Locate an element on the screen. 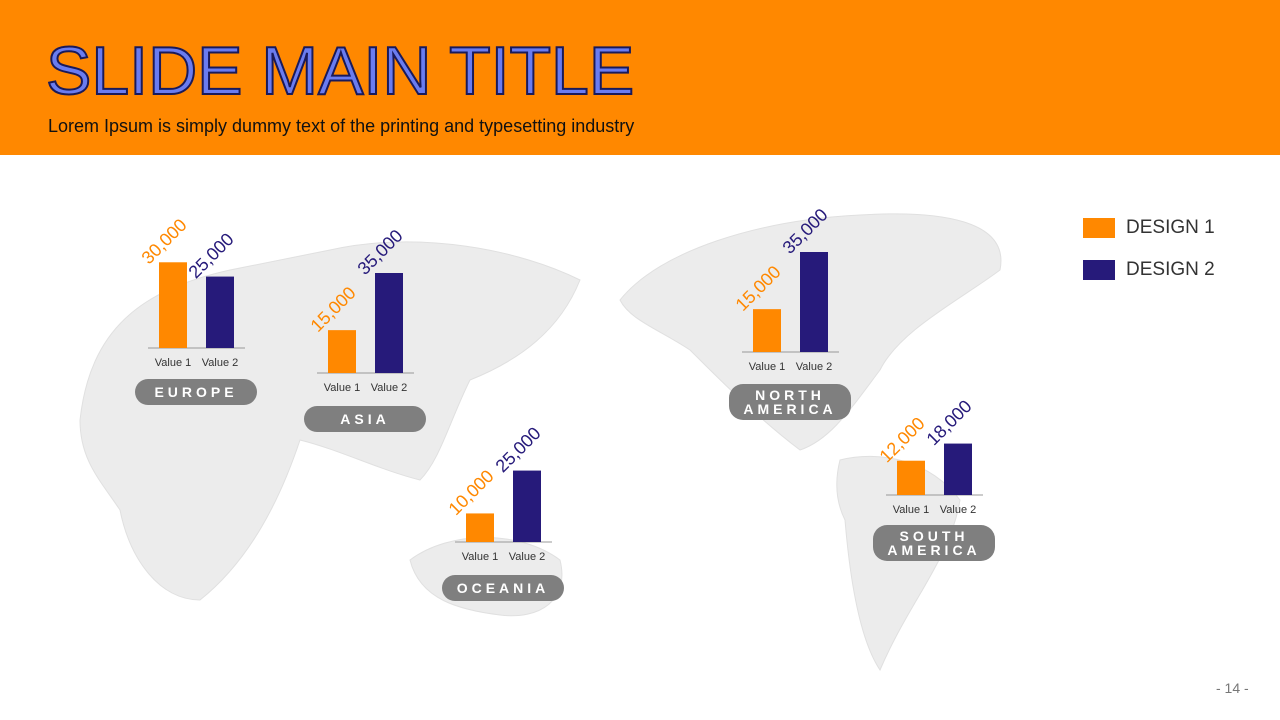 The image size is (1280, 720). region-label: OCEANIA is located at coordinates (503, 588).